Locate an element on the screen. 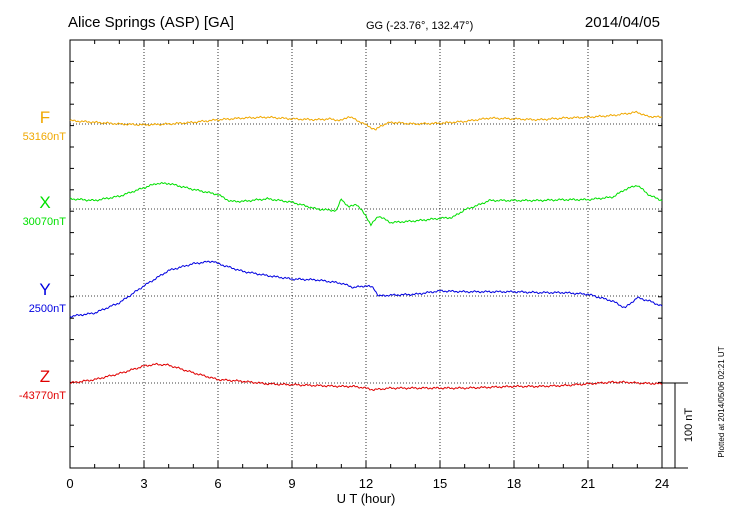  x-tick-label: 21 is located at coordinates (588, 483).